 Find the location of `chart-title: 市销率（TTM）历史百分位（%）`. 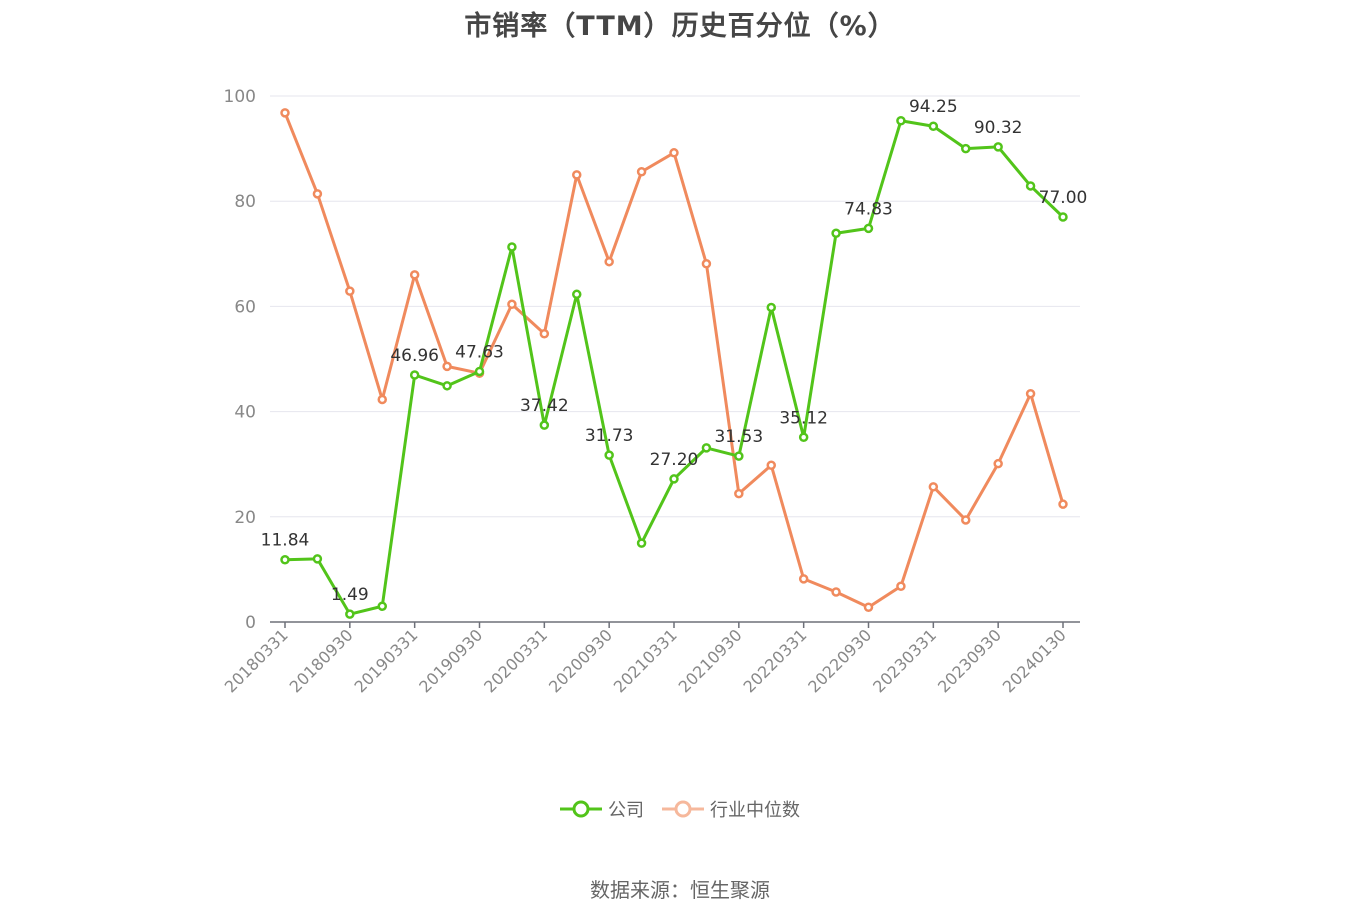

chart-title: 市销率（TTM）历史百分位（%） is located at coordinates (680, 26).